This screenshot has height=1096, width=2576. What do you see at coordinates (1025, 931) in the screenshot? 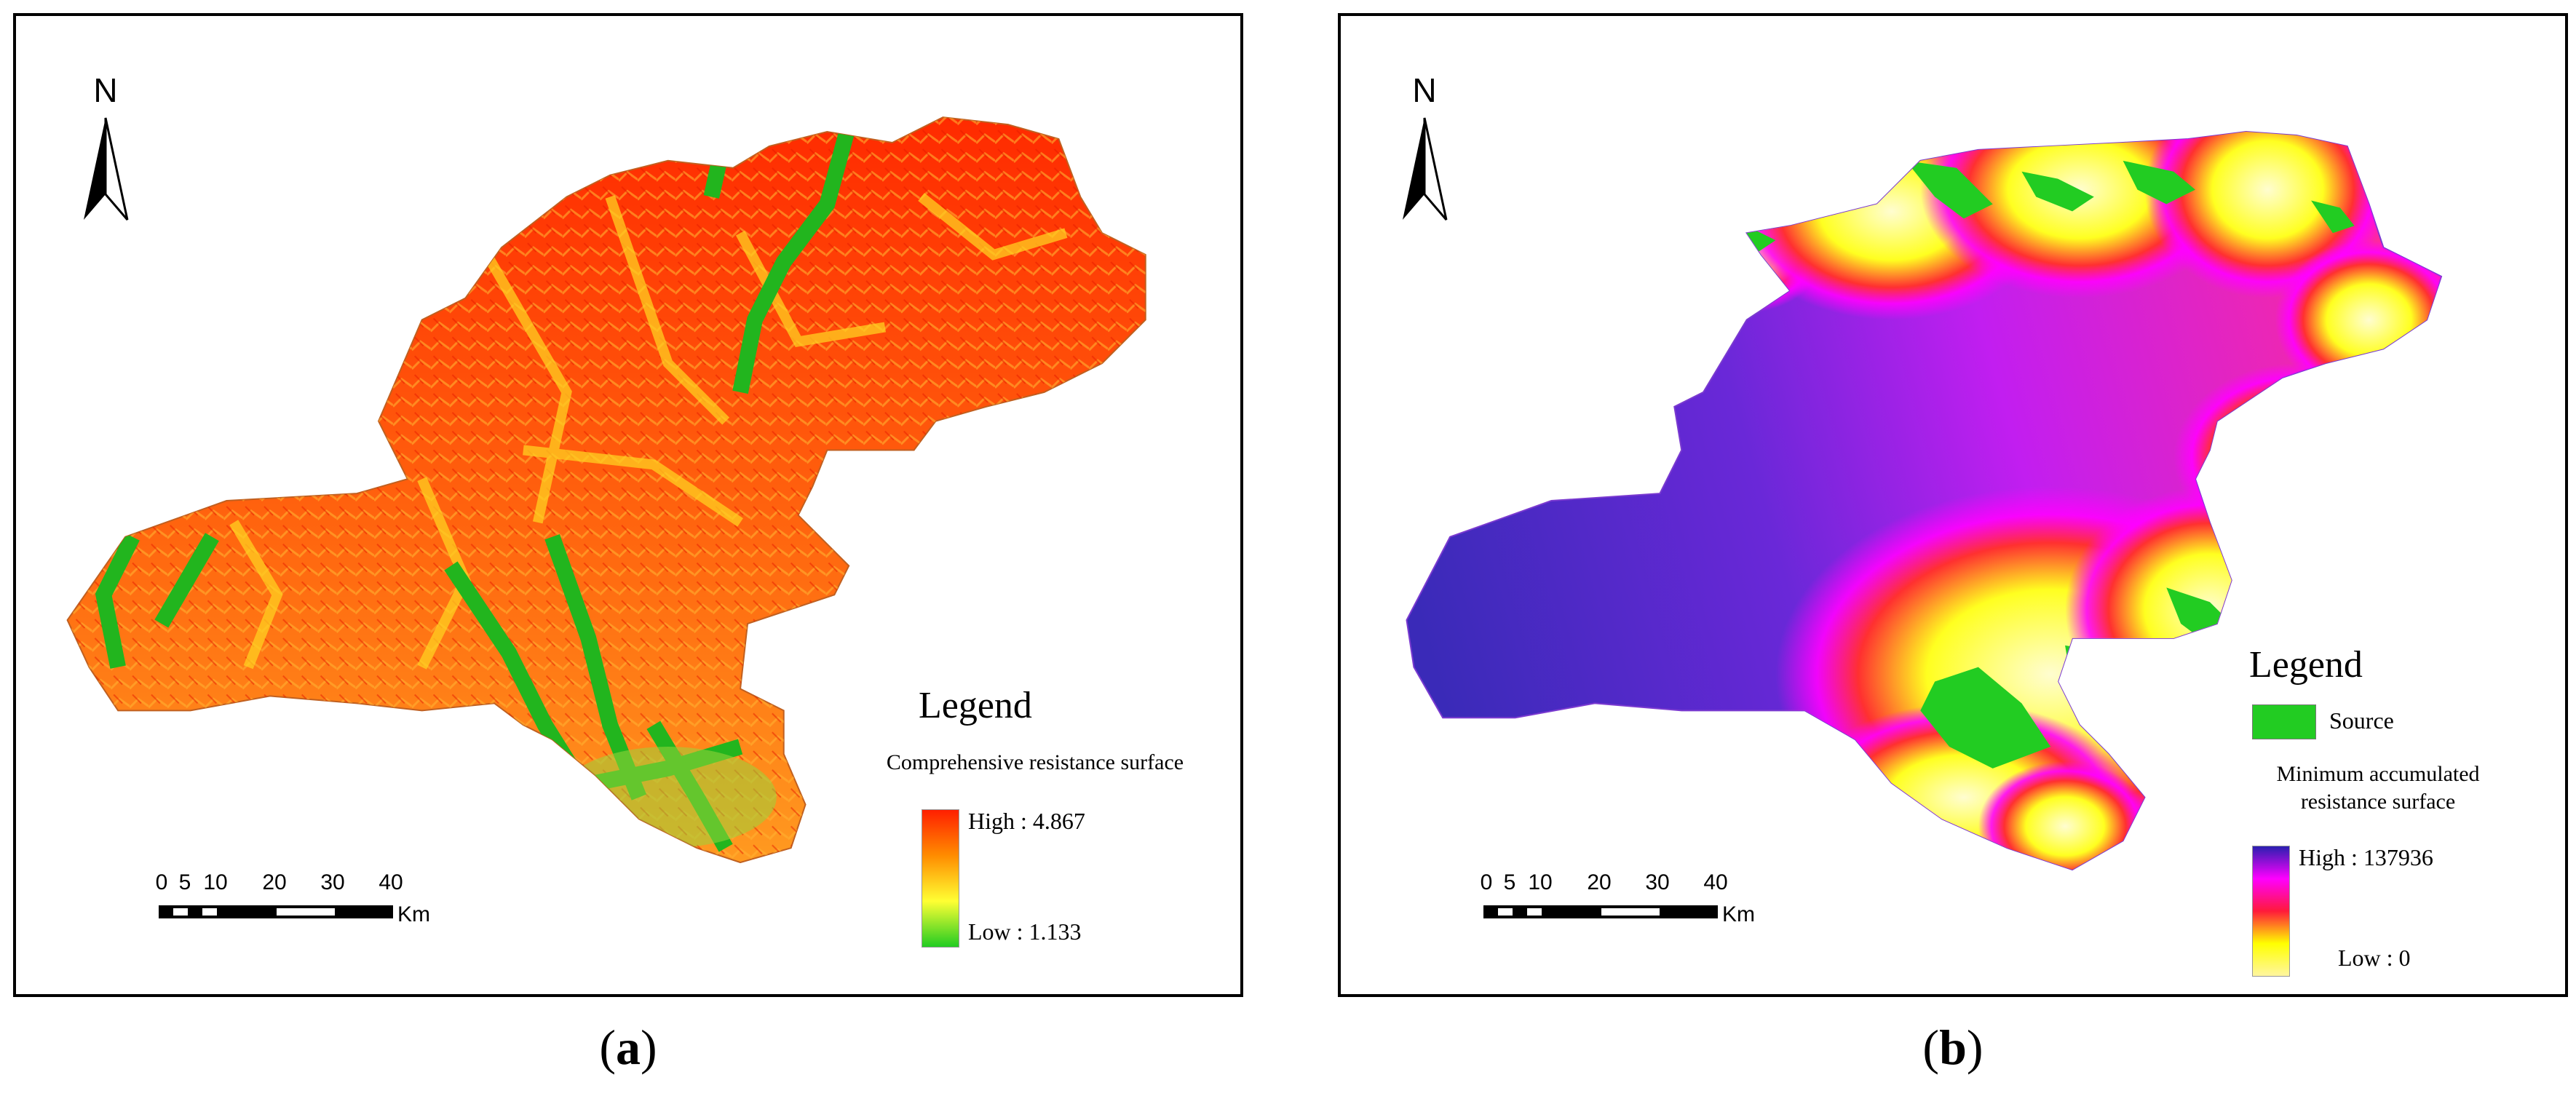
I see `legend-low-label: Low : 1.133` at bounding box center [1025, 931].